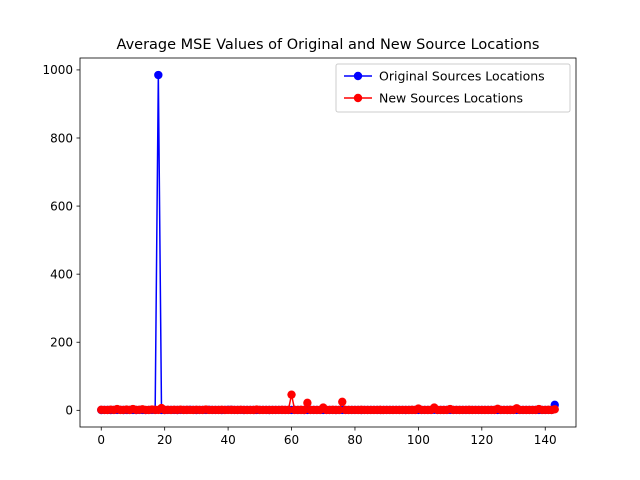 The height and width of the screenshot is (480, 640). I want to click on x-tick-label-40: 40, so click(227, 440).